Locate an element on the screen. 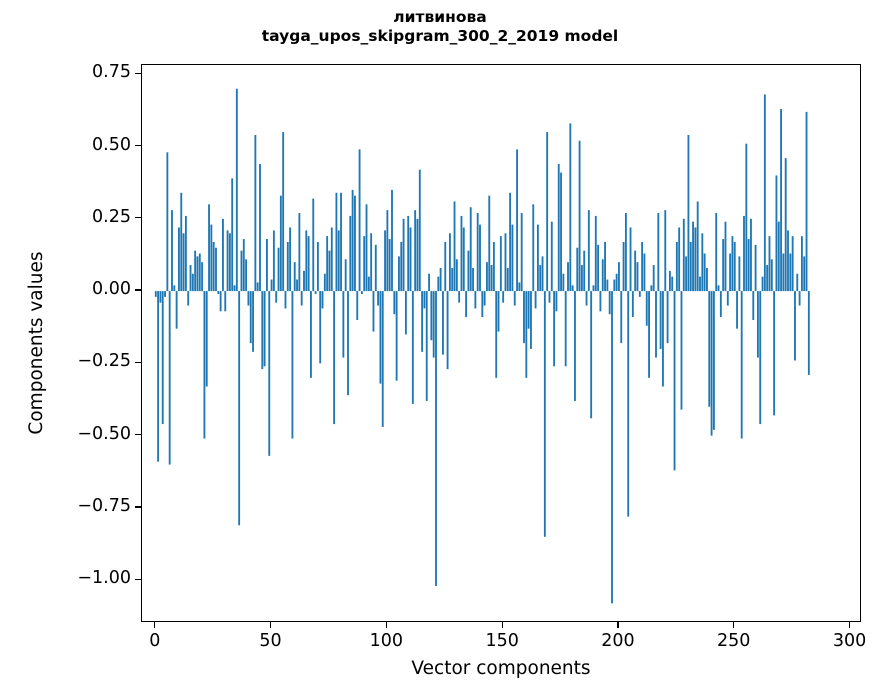  x-tick-label: 150 is located at coordinates (502, 641).